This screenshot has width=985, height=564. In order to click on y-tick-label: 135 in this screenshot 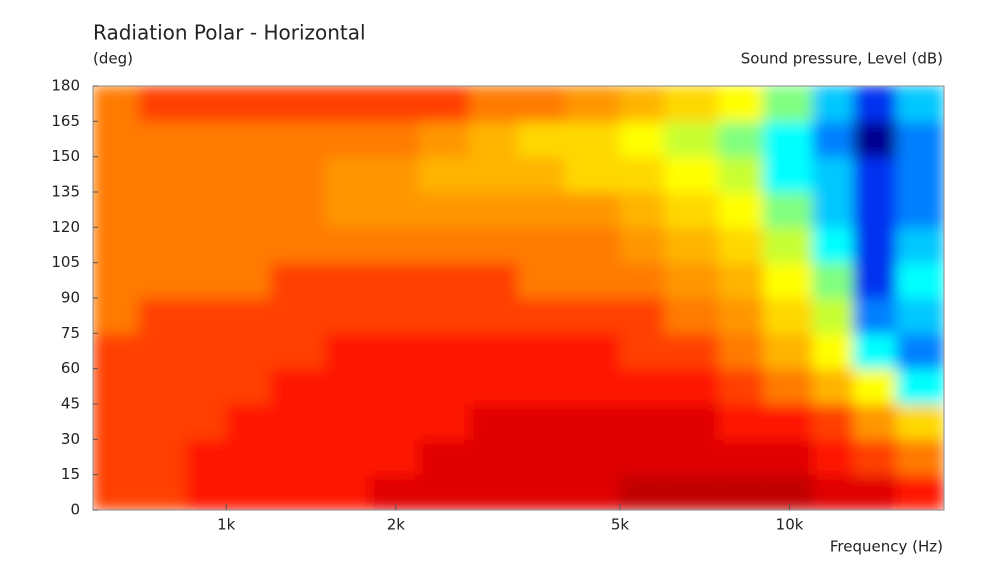, I will do `click(65, 192)`.